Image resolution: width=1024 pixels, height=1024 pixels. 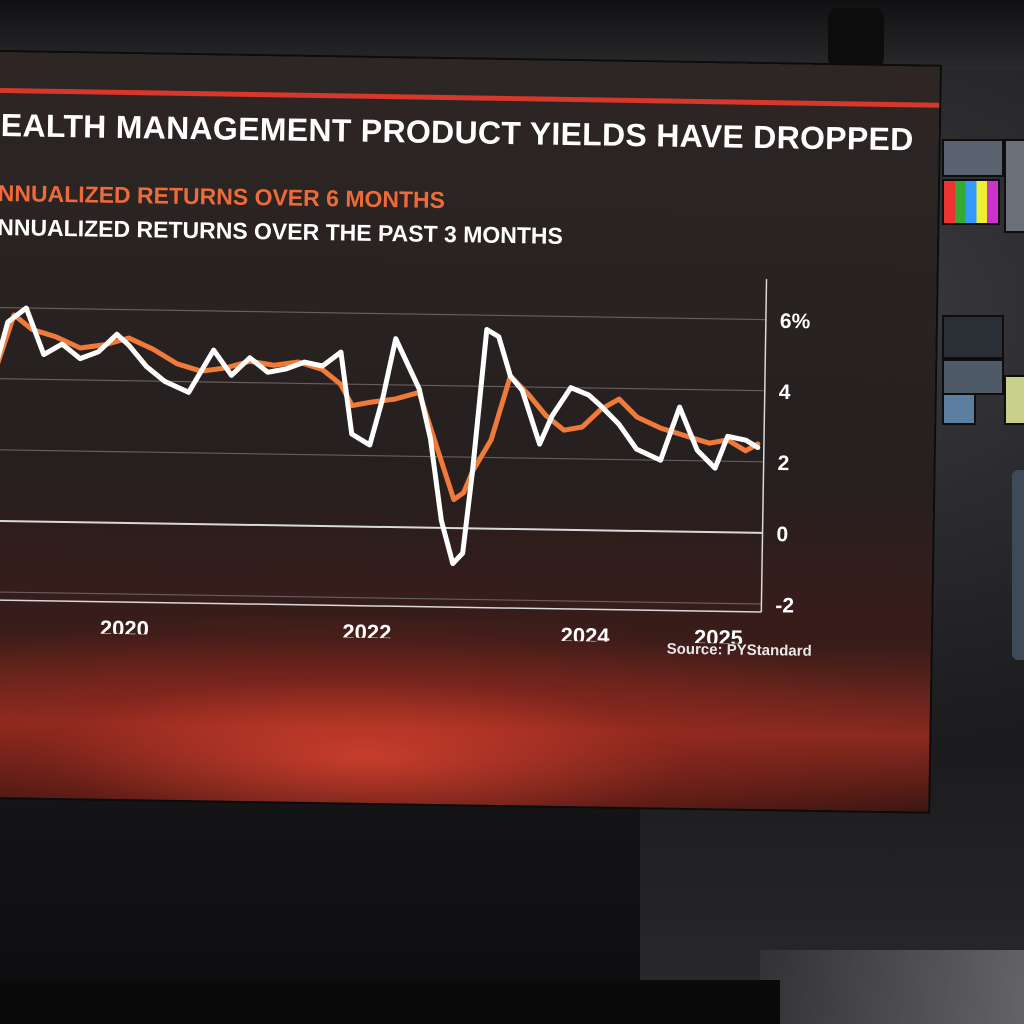 I want to click on title-rule, so click(x=470, y=97).